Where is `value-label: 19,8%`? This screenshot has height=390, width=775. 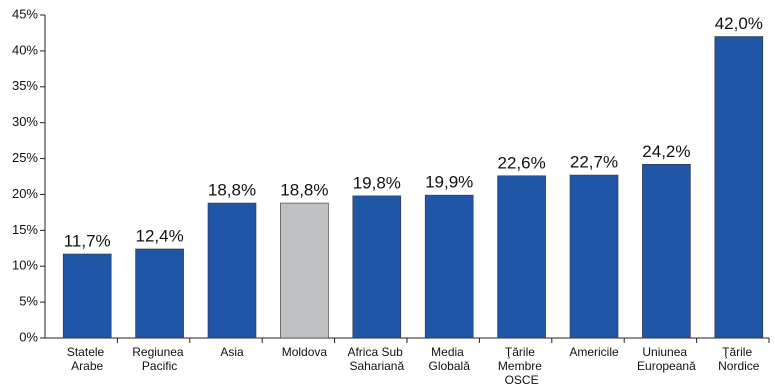 value-label: 19,8% is located at coordinates (377, 182).